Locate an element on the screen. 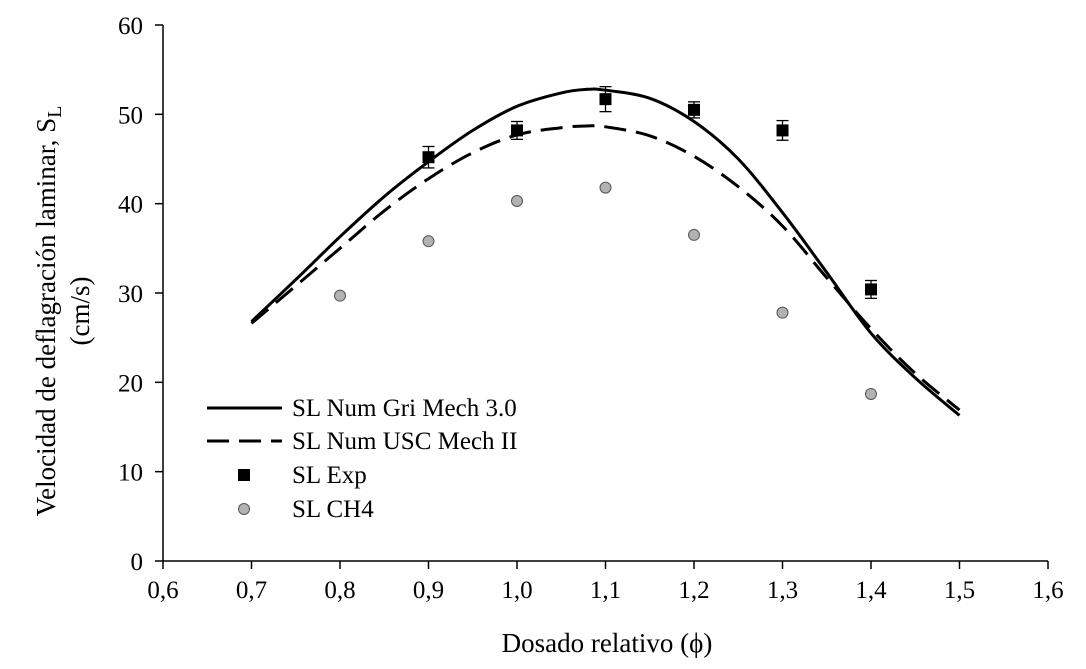 The width and height of the screenshot is (1086, 669). x-tick-label: 1,0 is located at coordinates (516, 590).